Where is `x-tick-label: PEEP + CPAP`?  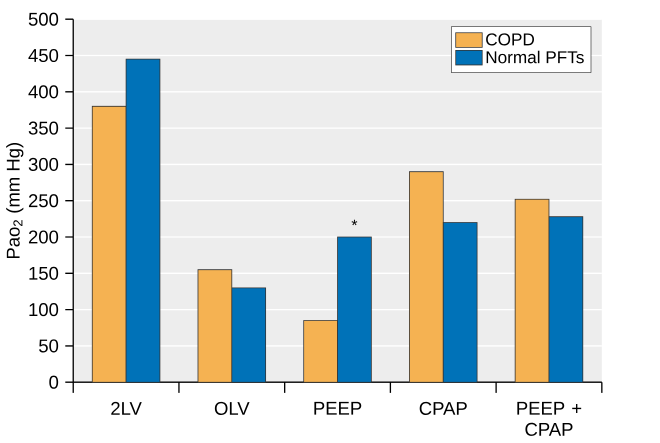
x-tick-label: PEEP + CPAP is located at coordinates (549, 419).